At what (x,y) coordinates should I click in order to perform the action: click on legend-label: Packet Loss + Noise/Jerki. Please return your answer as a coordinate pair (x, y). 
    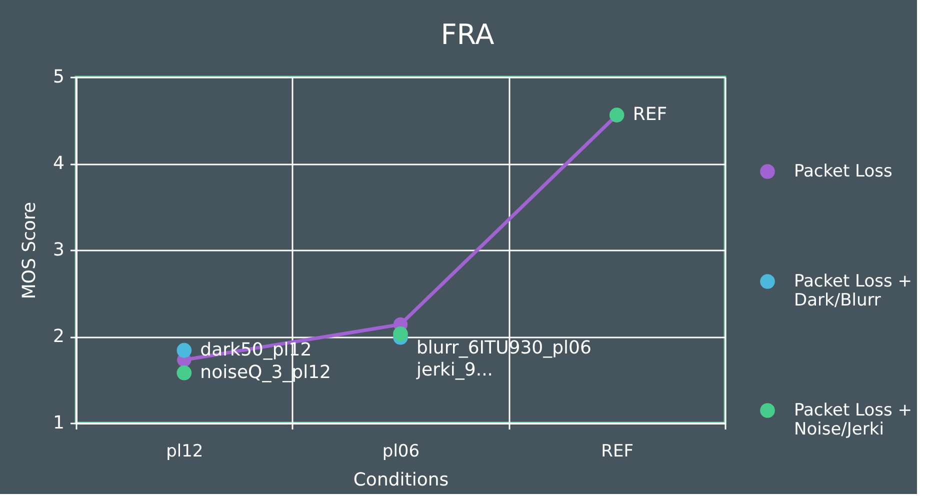
    Looking at the image, I should click on (853, 420).